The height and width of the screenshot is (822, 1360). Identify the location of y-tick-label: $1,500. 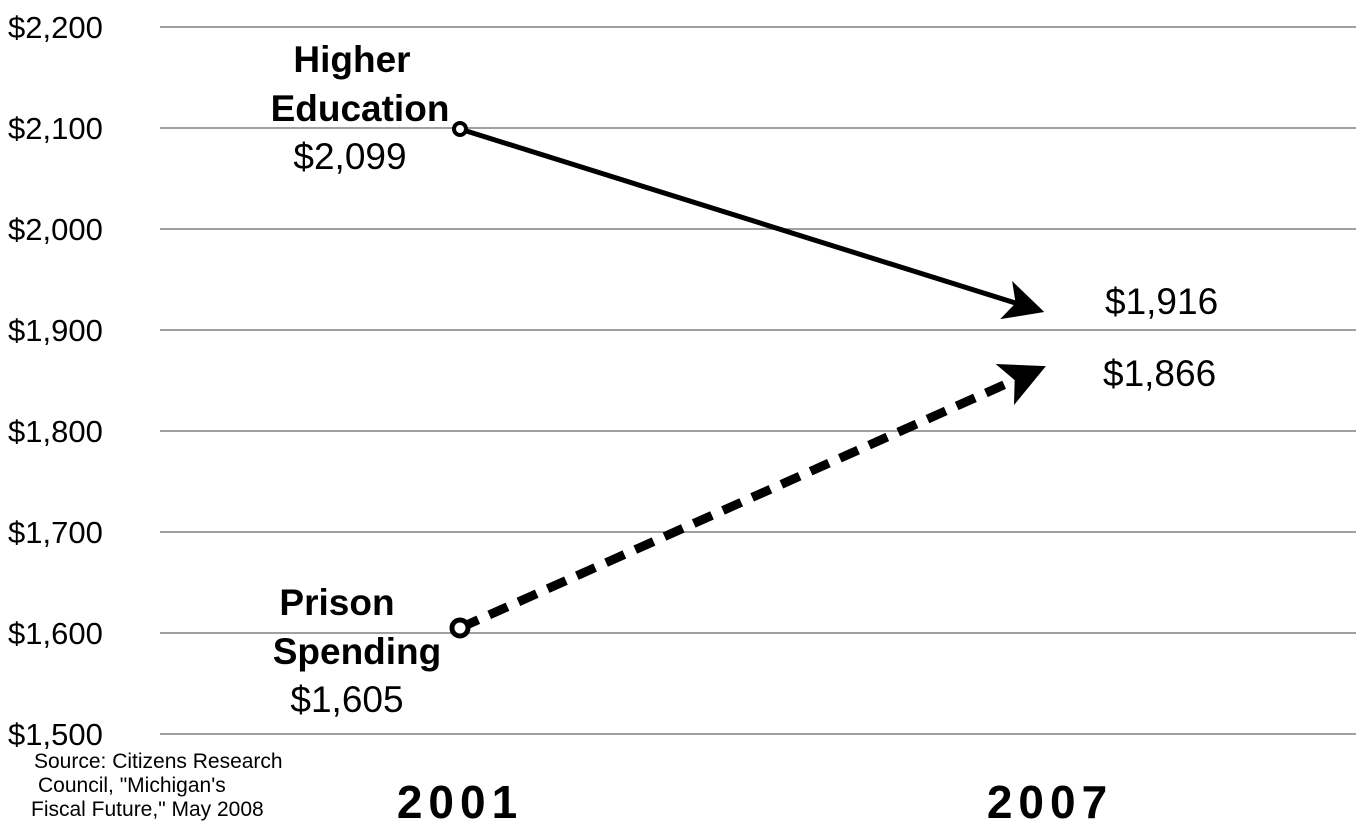
(55, 734).